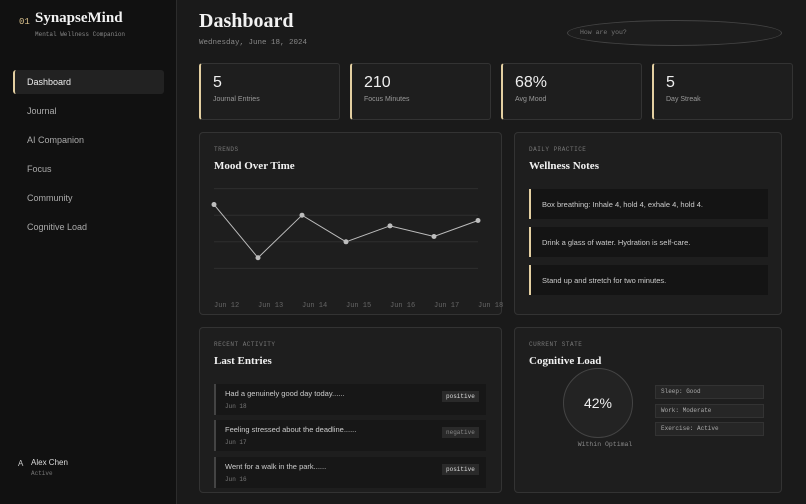 The image size is (806, 504). I want to click on card-title: Mood Over Time, so click(254, 166).